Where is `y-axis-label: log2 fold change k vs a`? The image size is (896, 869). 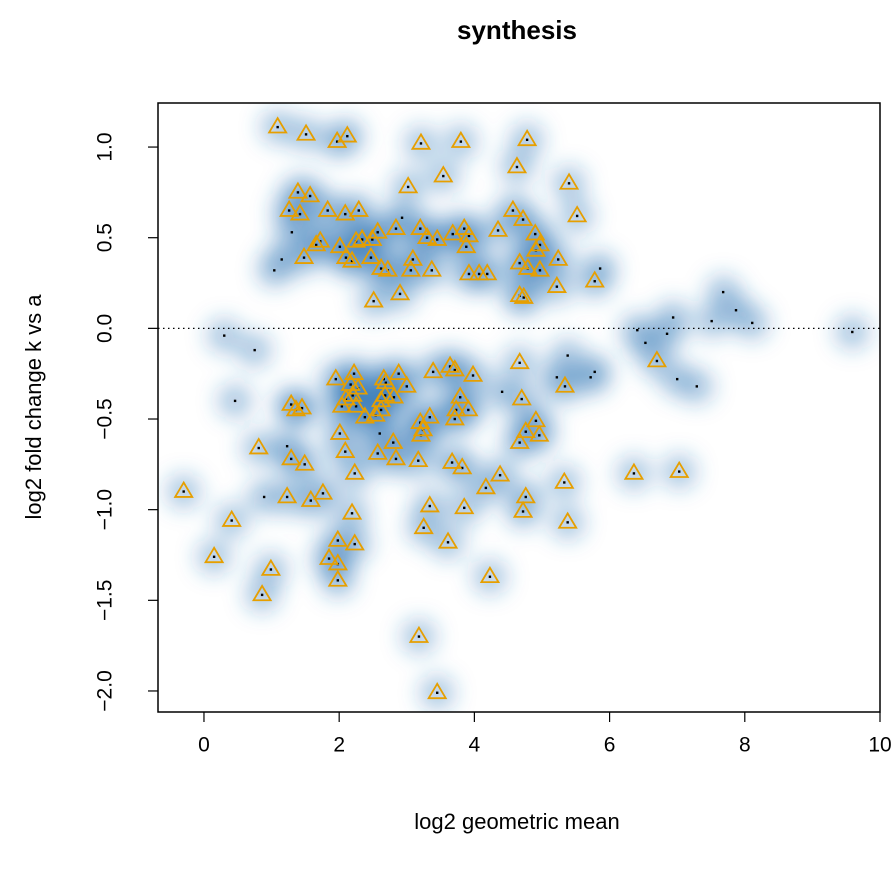
y-axis-label: log2 fold change k vs a is located at coordinates (33, 407).